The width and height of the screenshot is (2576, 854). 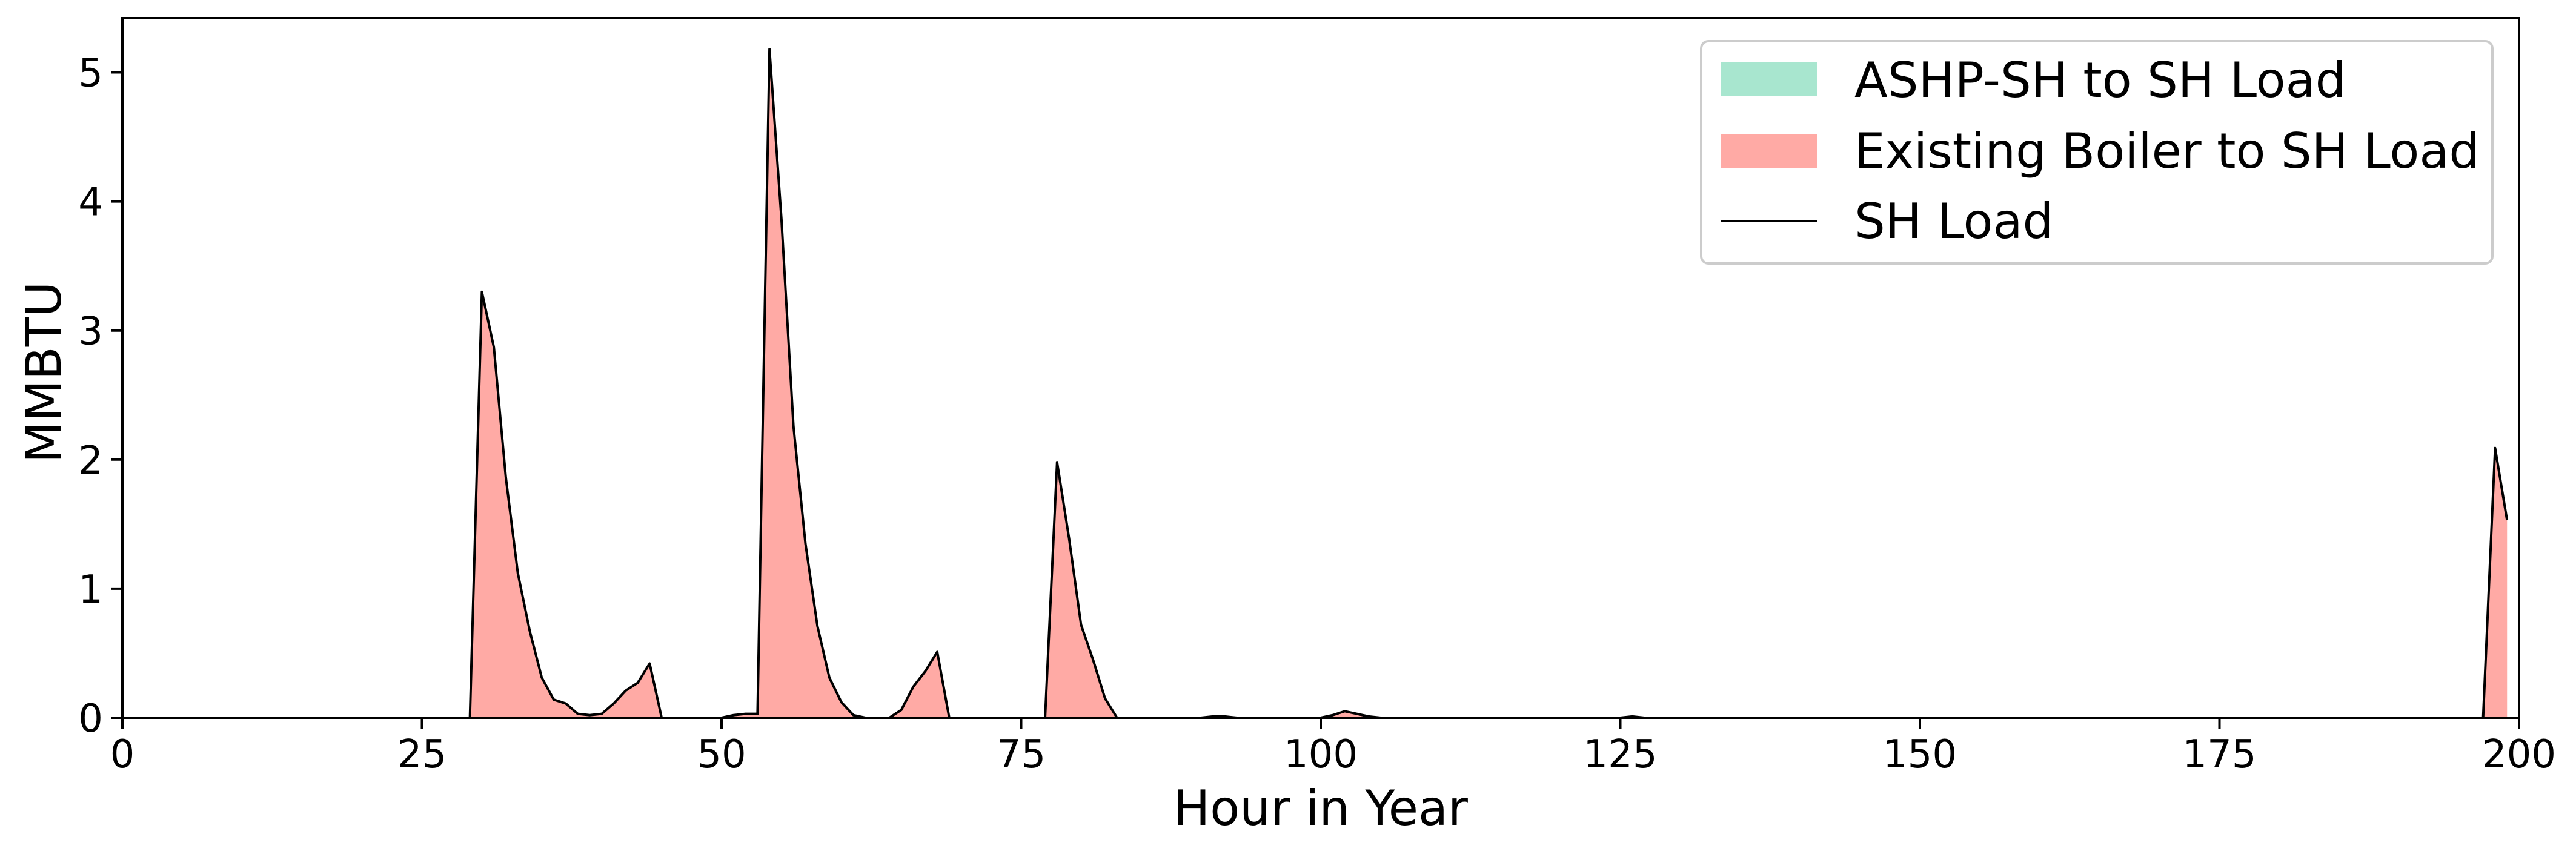 I want to click on x-tick-label: 150, so click(x=1920, y=754).